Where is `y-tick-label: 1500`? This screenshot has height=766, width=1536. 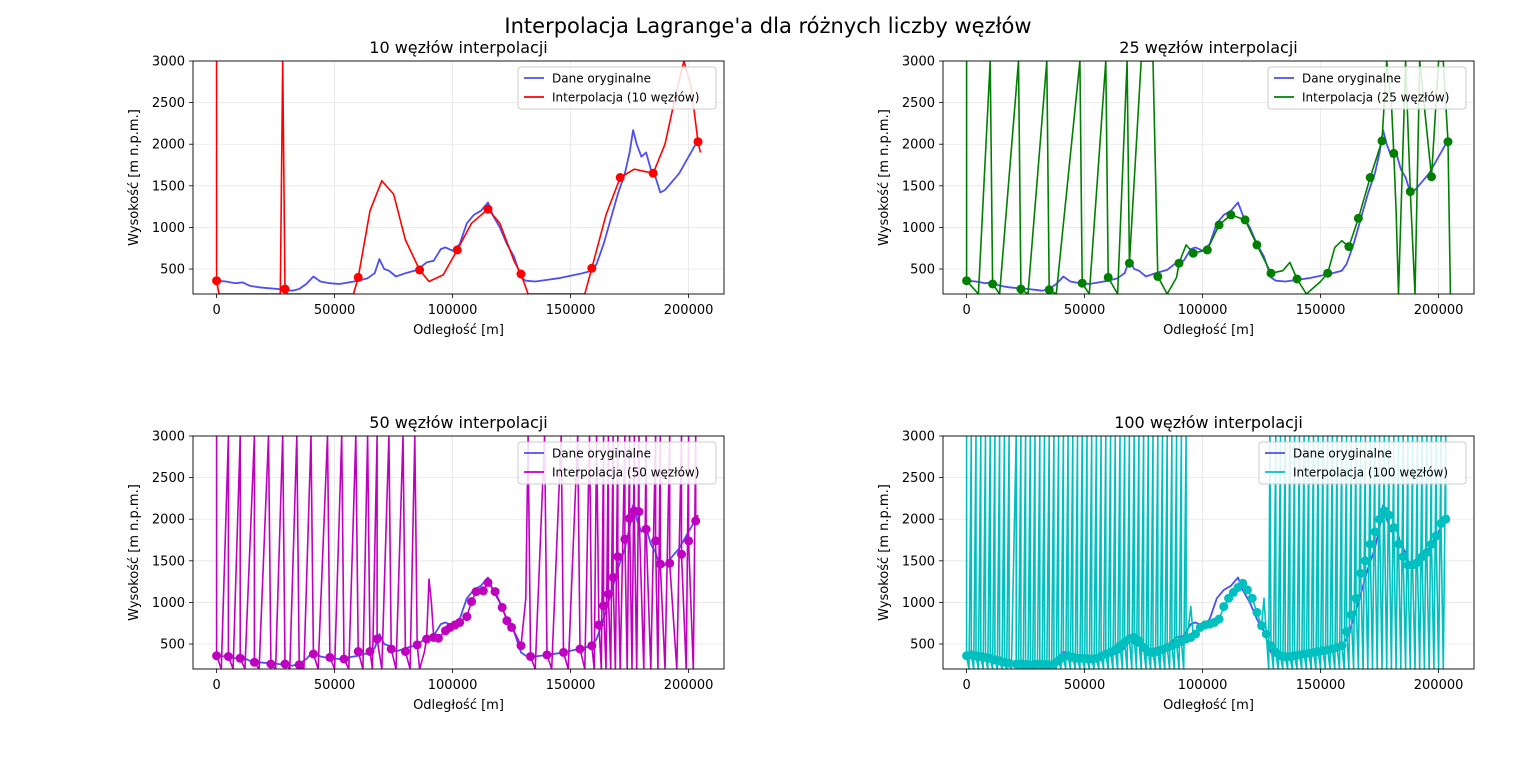
y-tick-label: 1500 is located at coordinates (918, 186).